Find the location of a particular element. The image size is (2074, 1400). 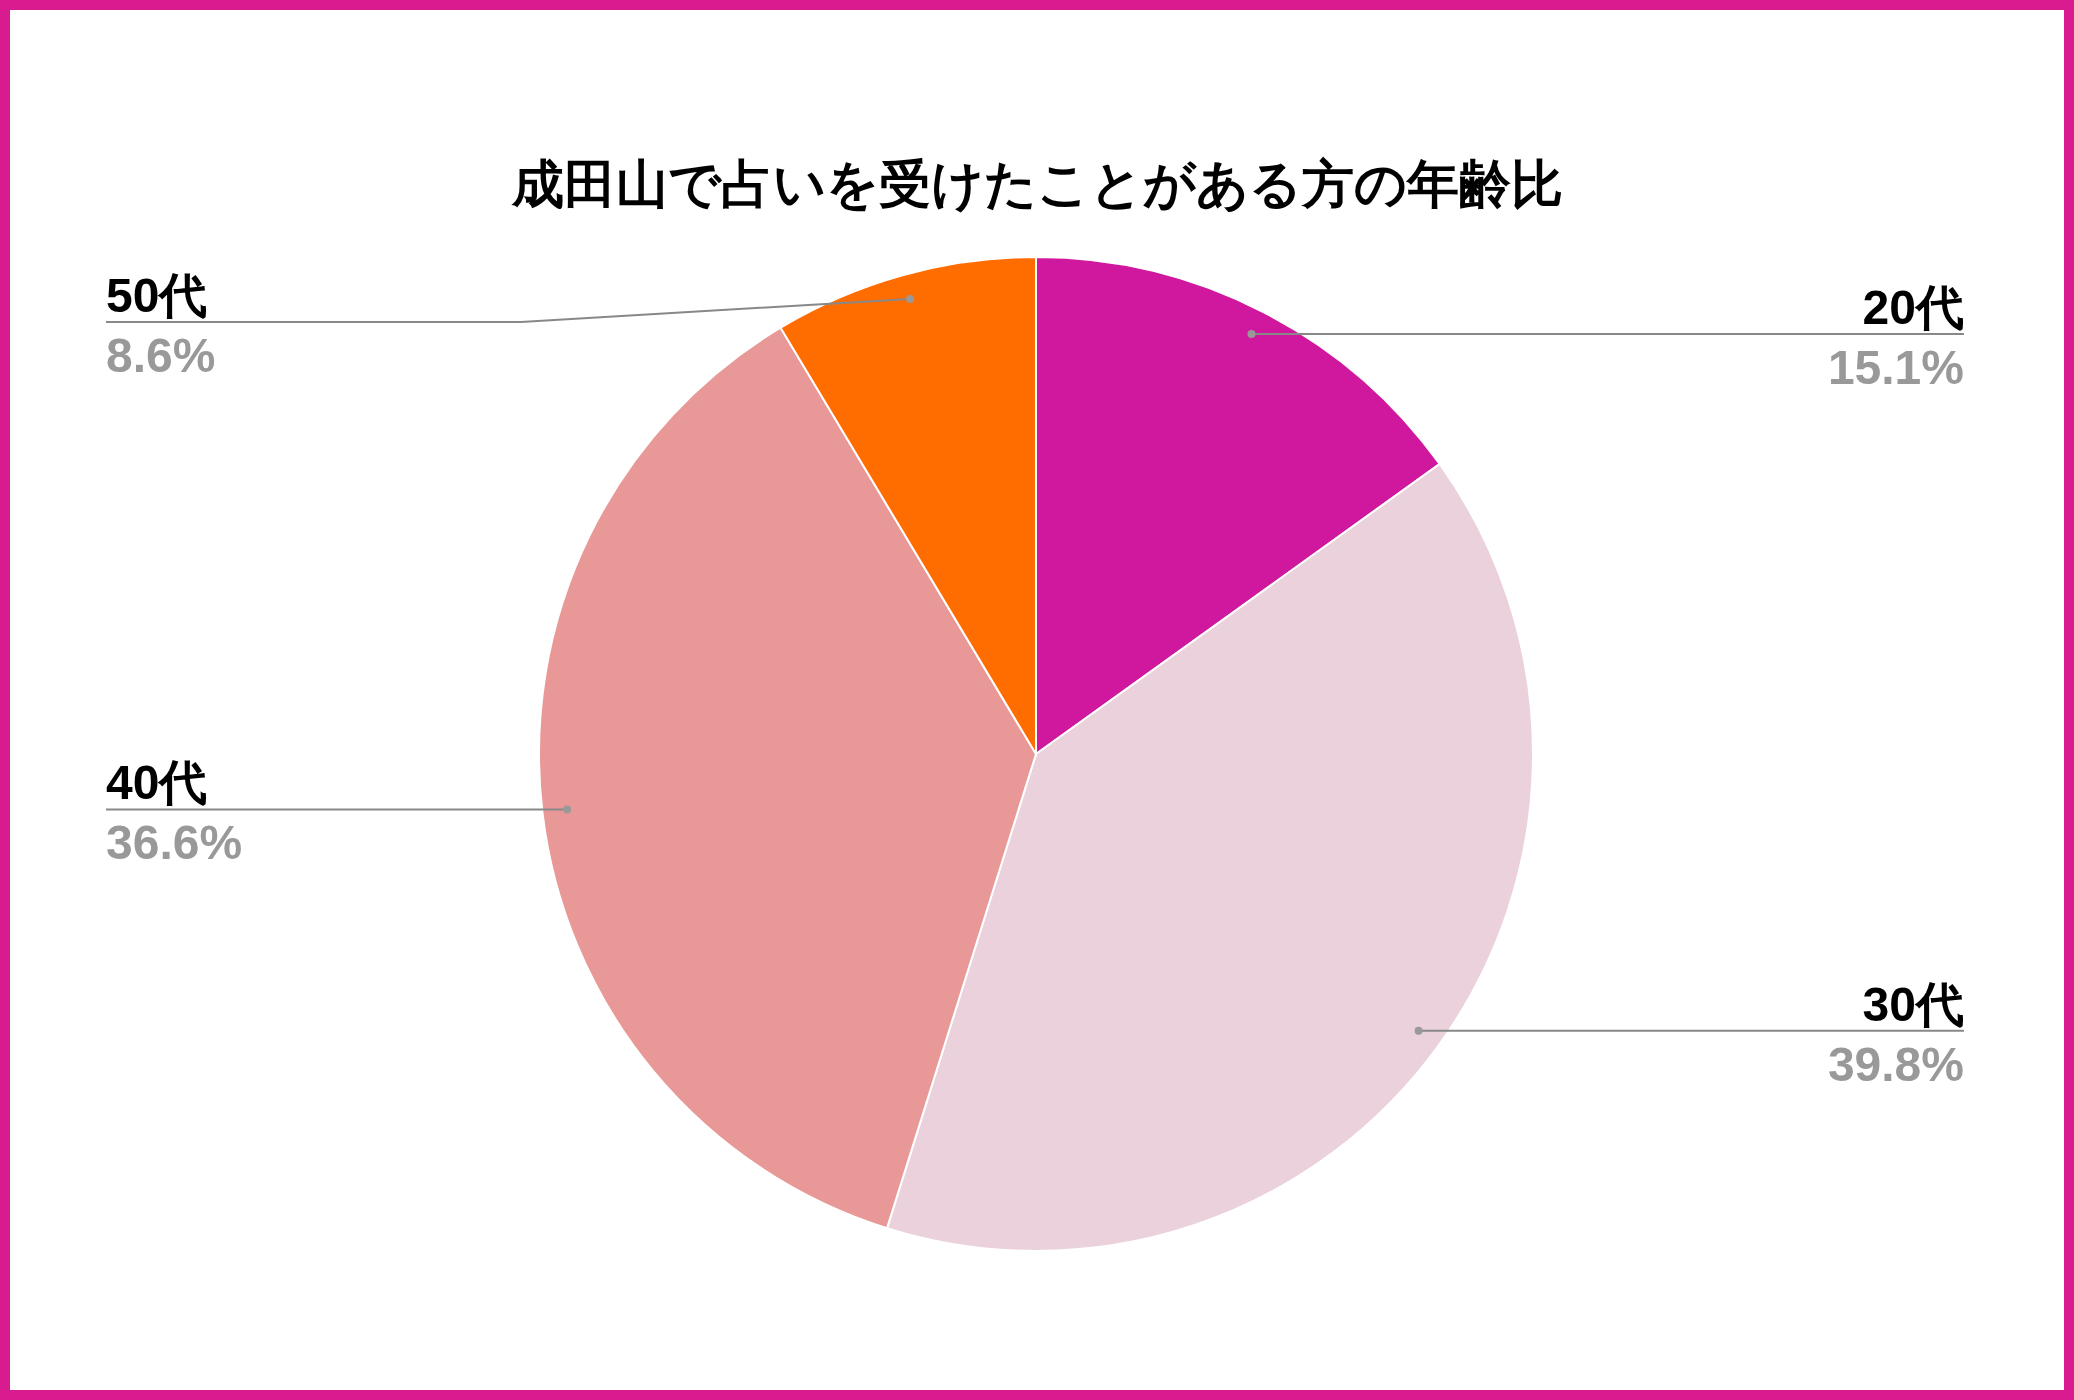

slice-label: 50代 is located at coordinates (157, 295).